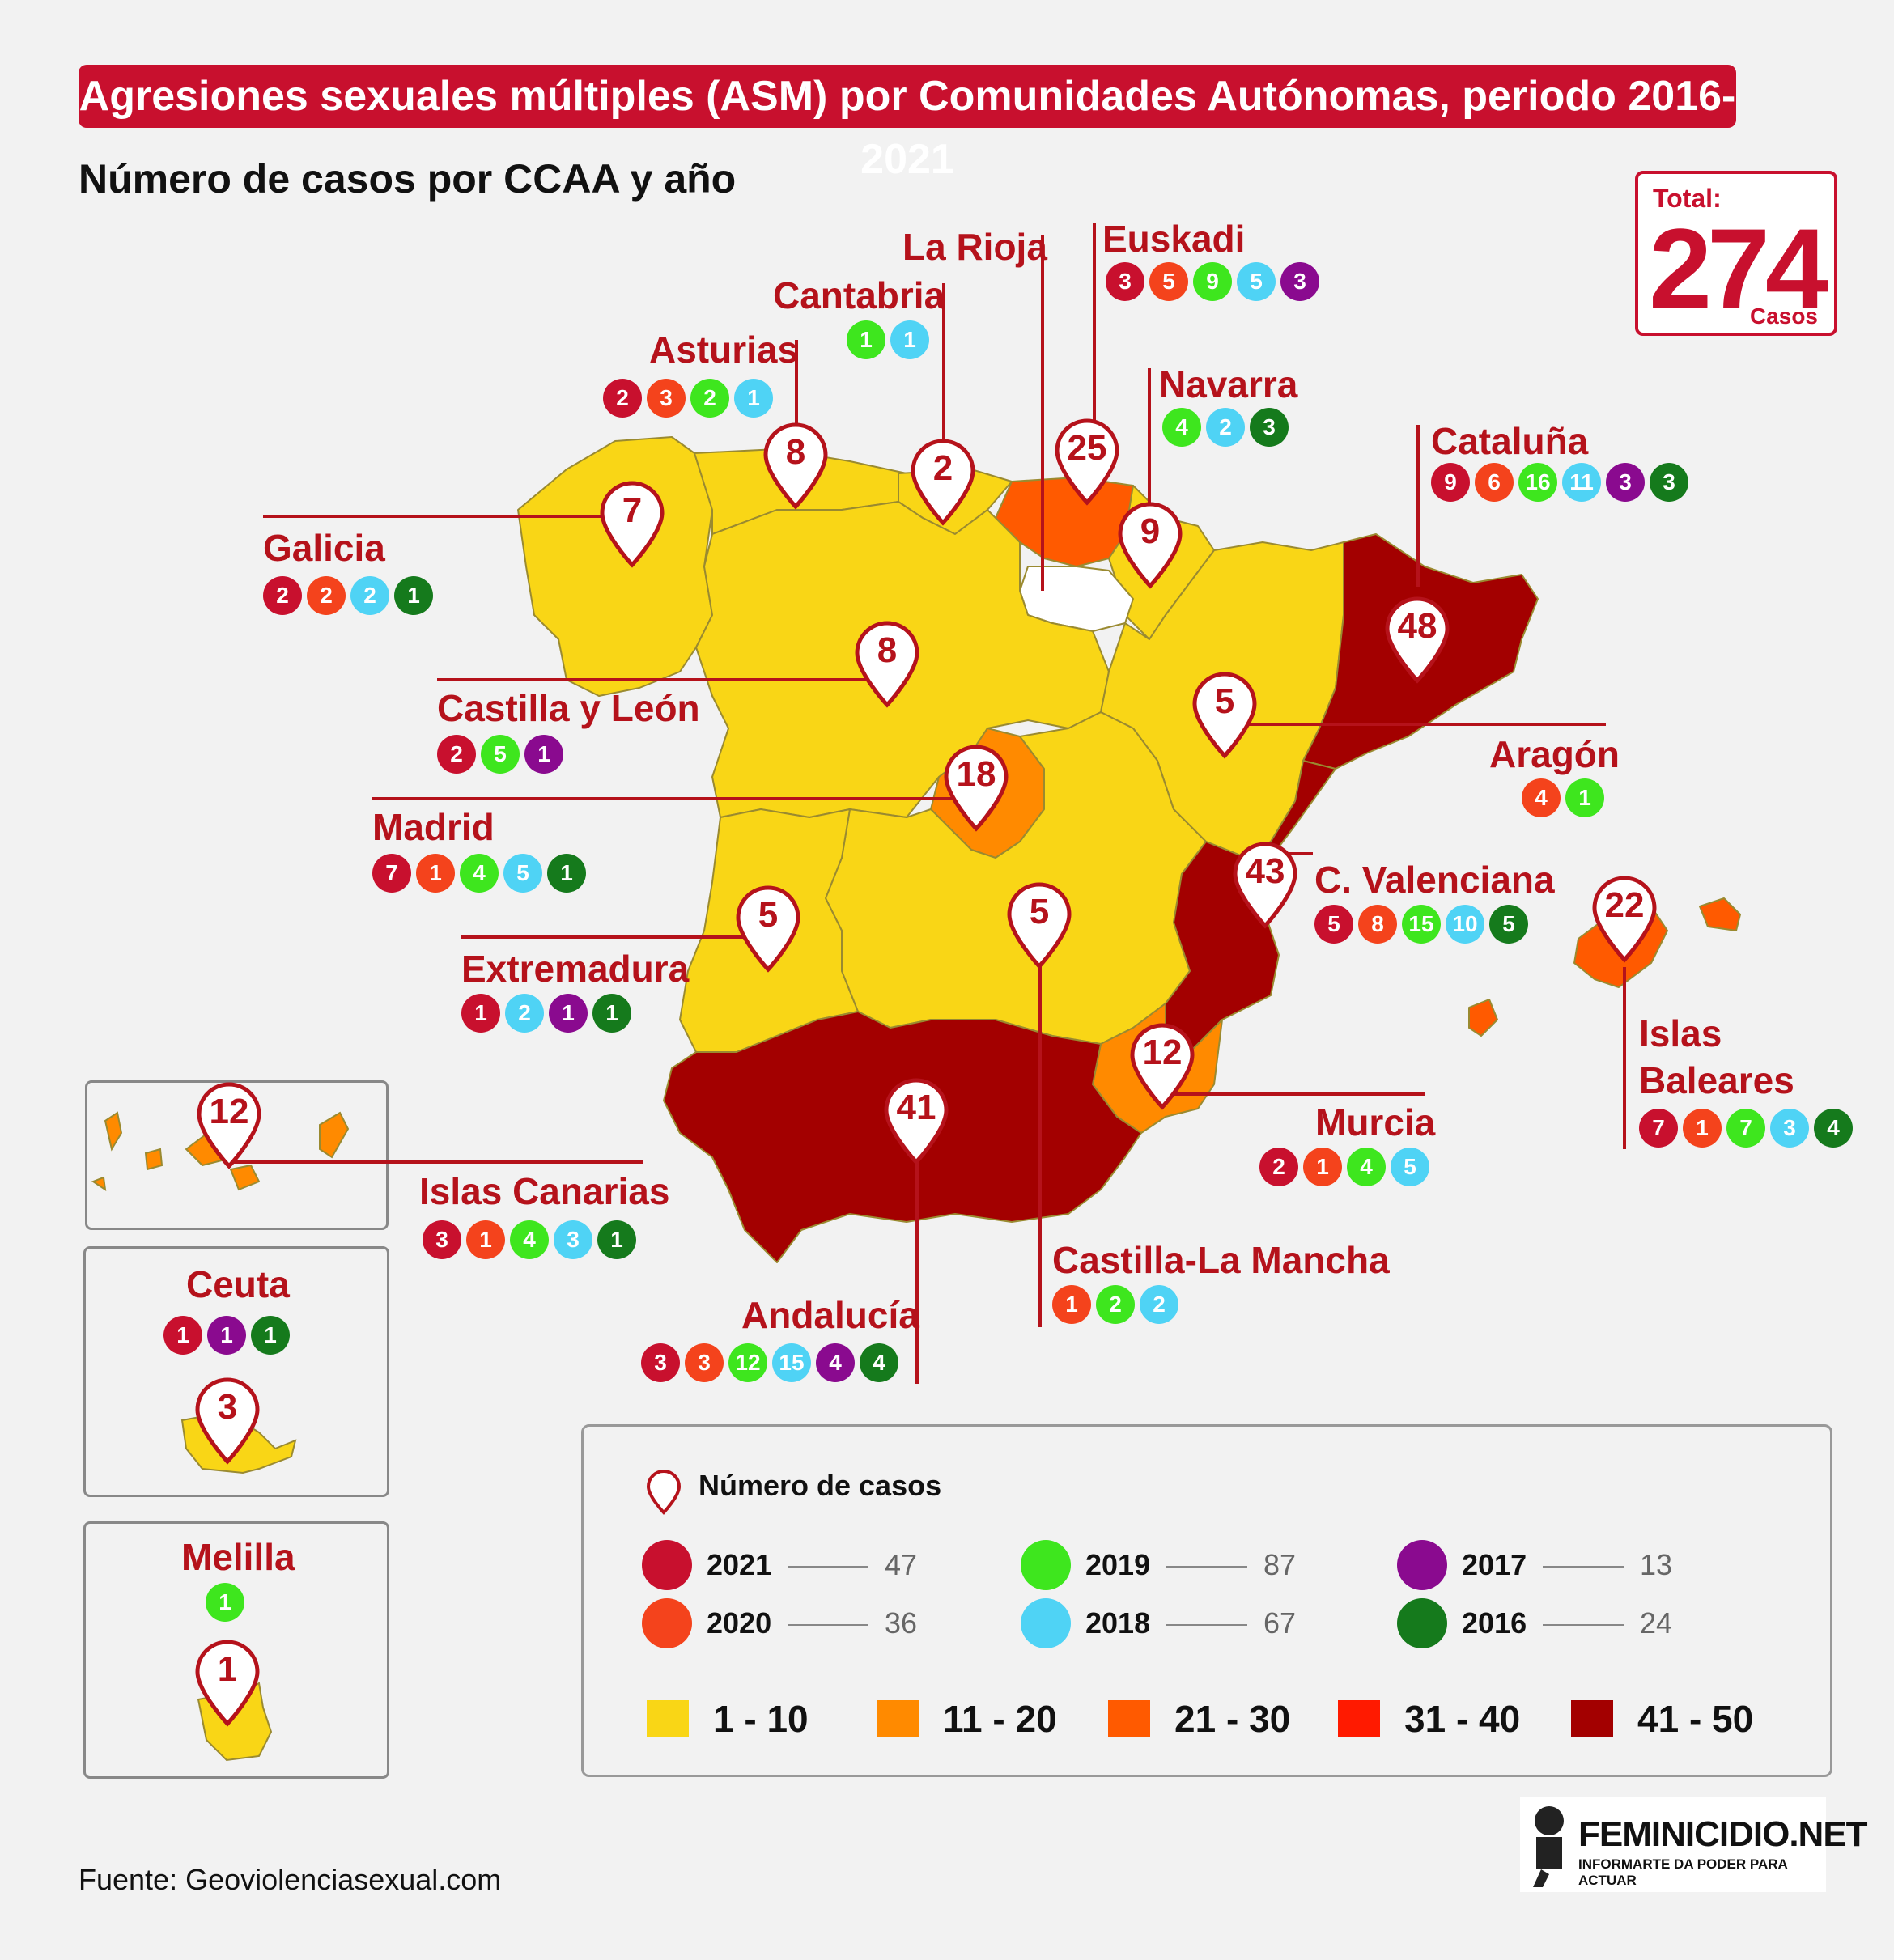  What do you see at coordinates (1738, 268) in the screenshot?
I see `total-value: 274` at bounding box center [1738, 268].